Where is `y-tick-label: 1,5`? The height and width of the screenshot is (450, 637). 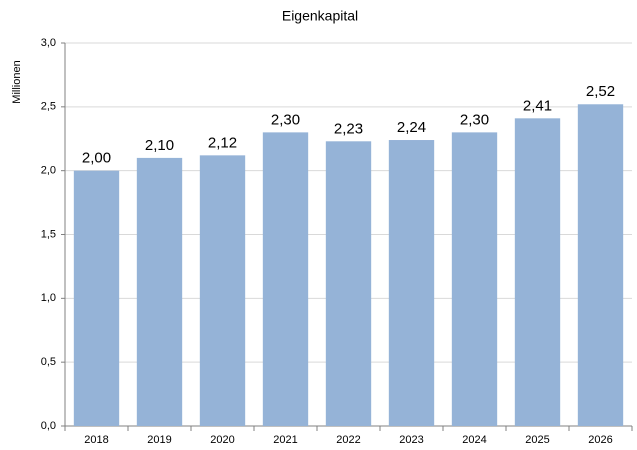 y-tick-label: 1,5 is located at coordinates (48, 234).